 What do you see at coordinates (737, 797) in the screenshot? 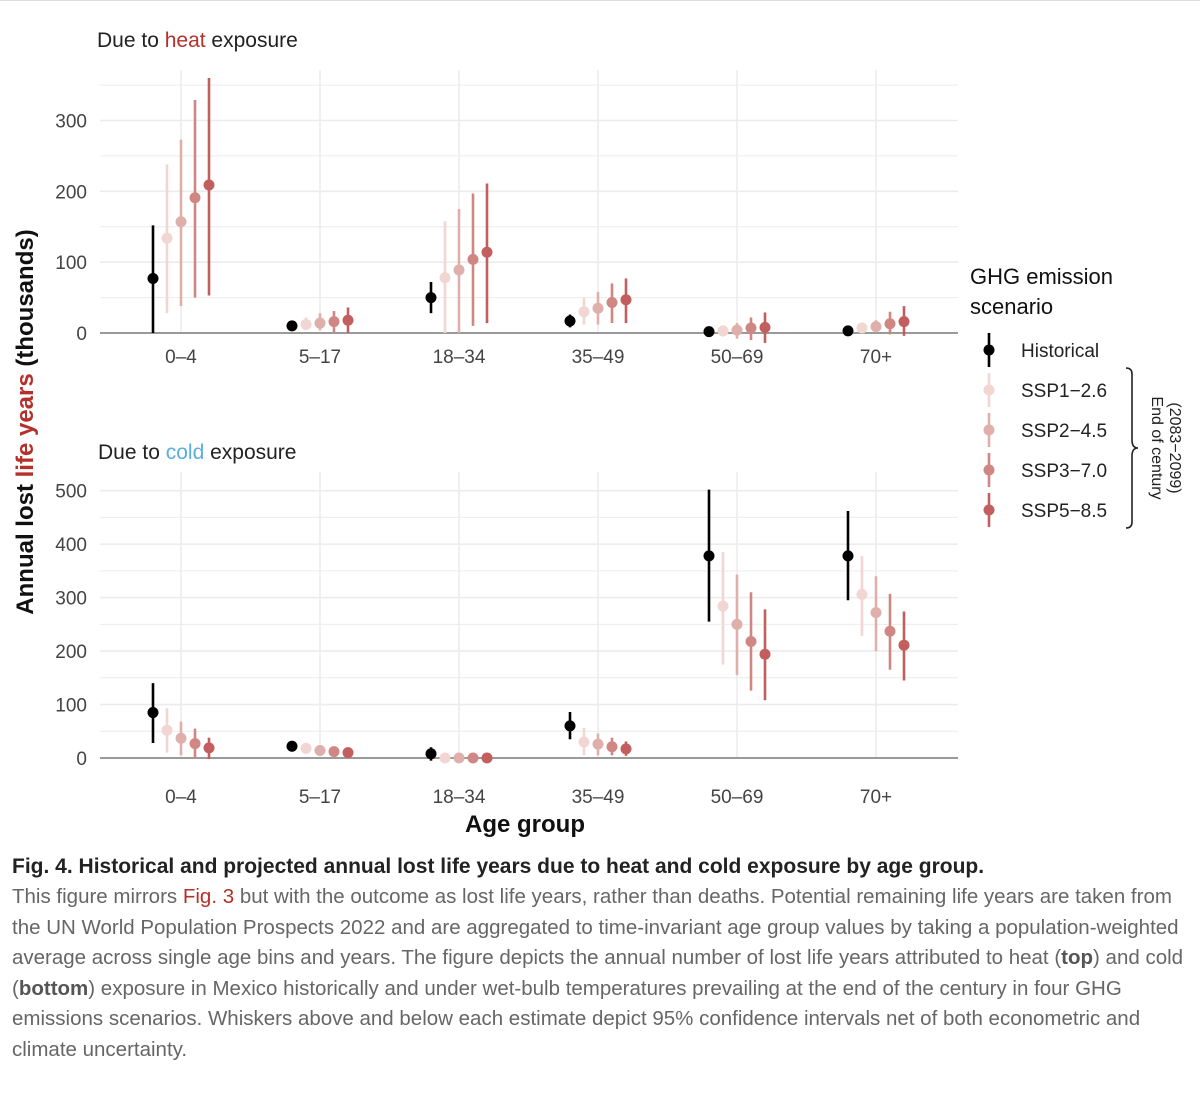
I see `cold-x-tick-label: 50–69` at bounding box center [737, 797].